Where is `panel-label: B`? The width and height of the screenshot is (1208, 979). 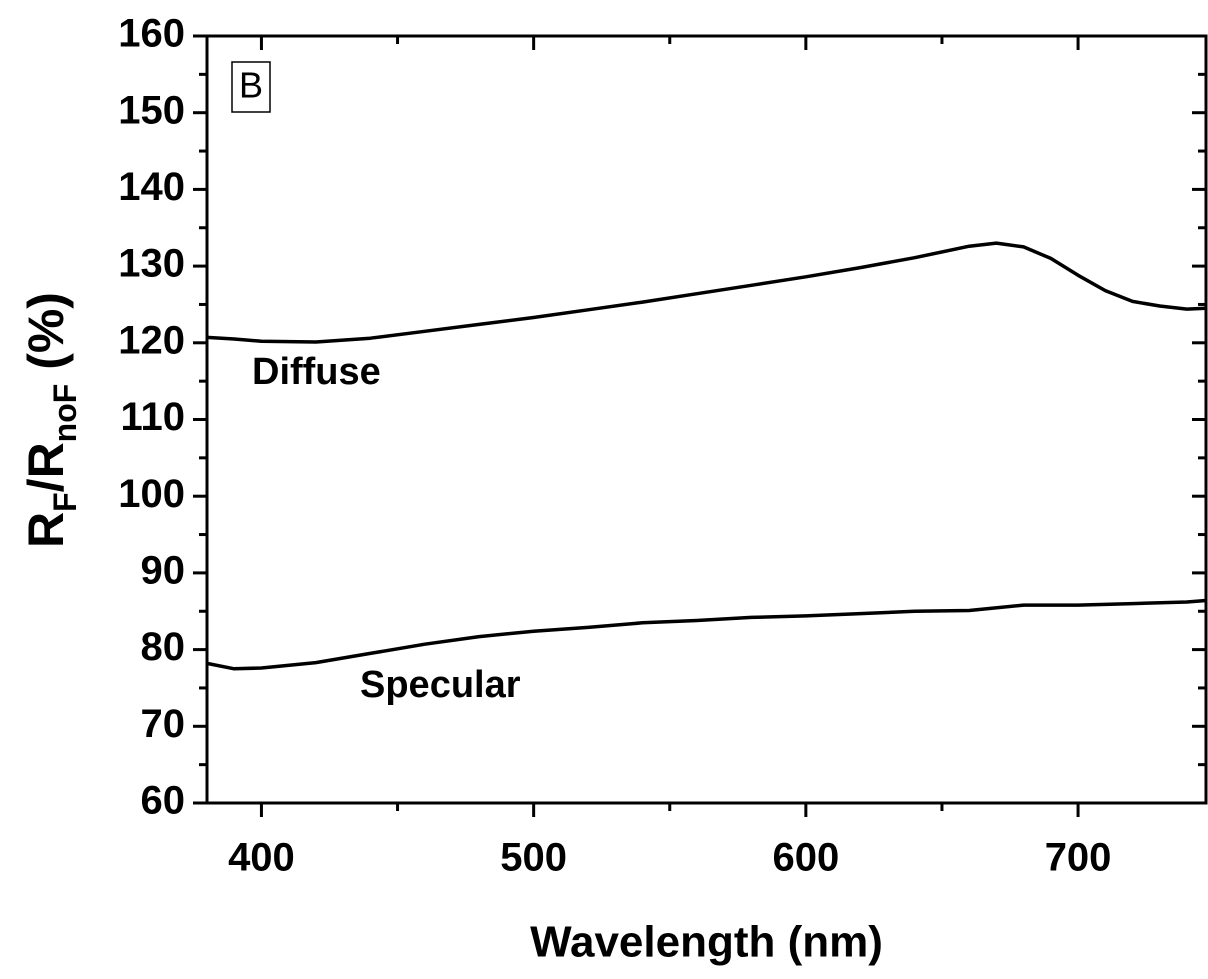 panel-label: B is located at coordinates (251, 85).